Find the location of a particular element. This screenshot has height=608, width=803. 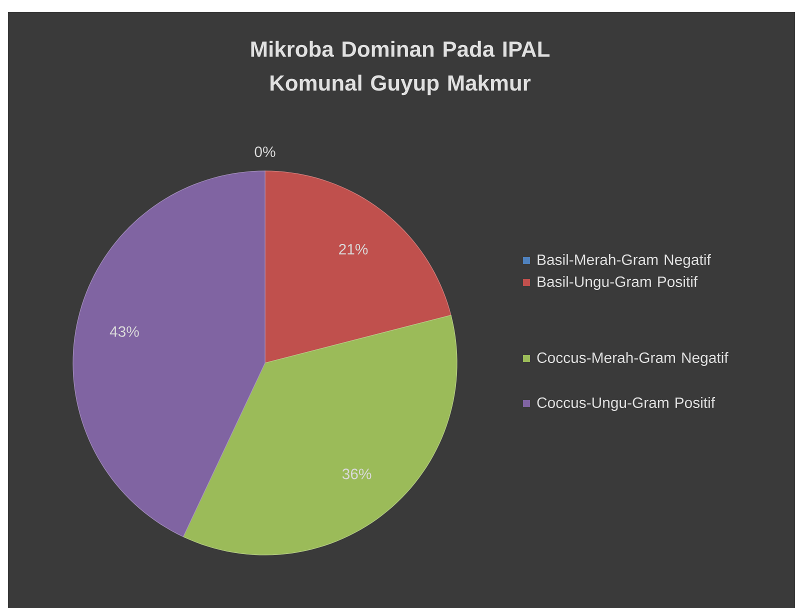

legend-label: Basil-Merah-Gram Negatif is located at coordinates (624, 261).